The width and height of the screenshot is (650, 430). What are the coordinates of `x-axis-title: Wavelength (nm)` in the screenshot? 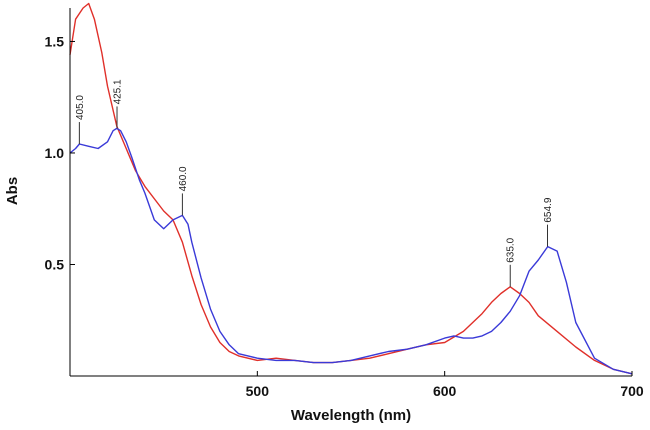 It's located at (351, 415).